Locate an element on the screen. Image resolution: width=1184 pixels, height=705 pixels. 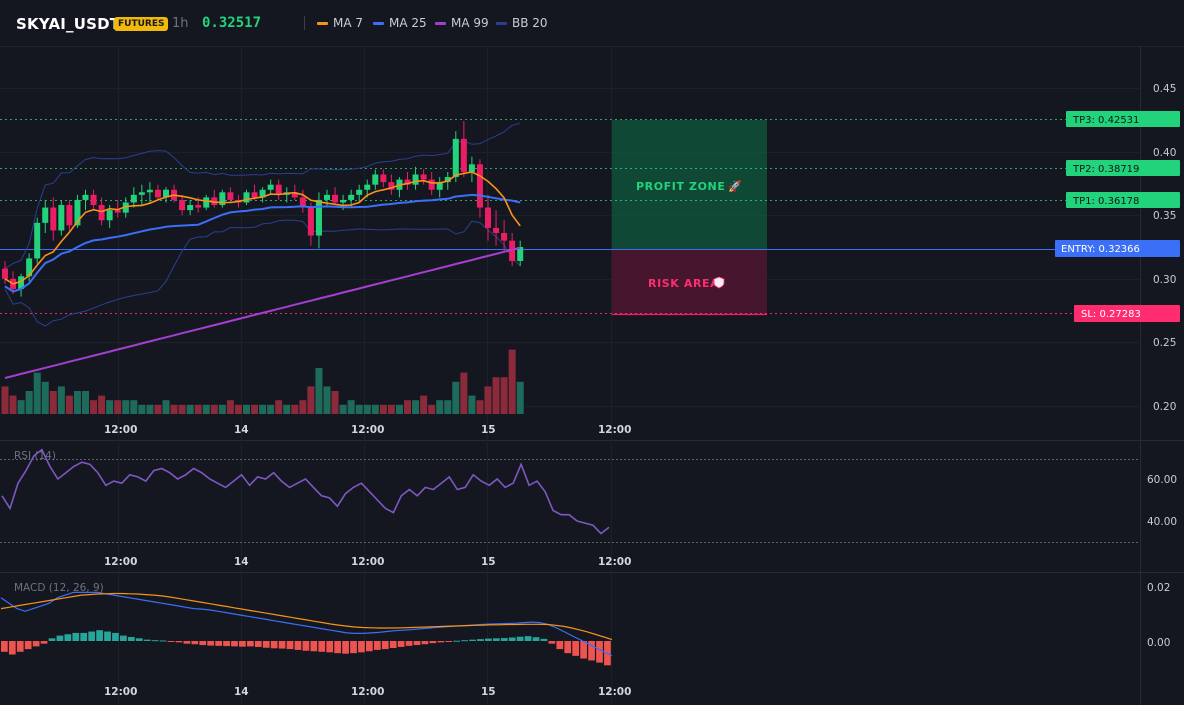
entry-tag: ENTRY: 0.32366 is located at coordinates (1117, 248).